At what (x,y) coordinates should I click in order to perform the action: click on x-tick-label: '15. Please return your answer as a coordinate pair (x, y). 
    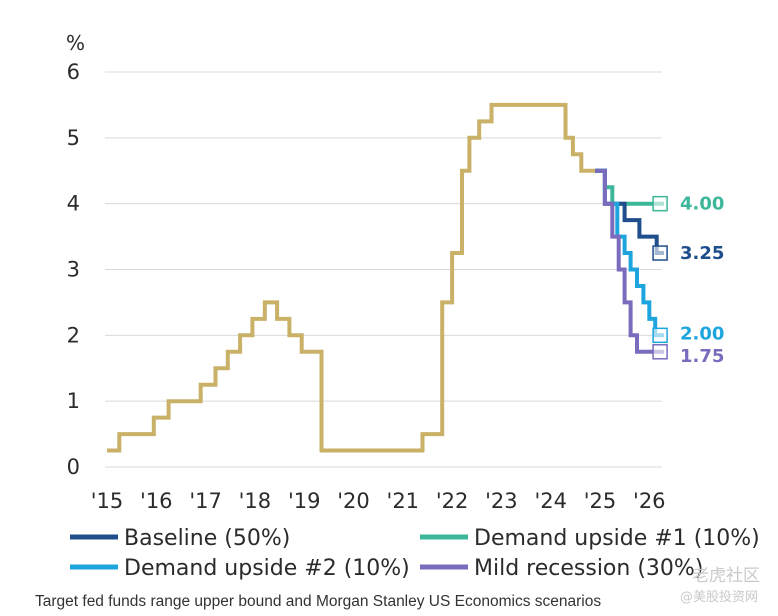
    Looking at the image, I should click on (107, 501).